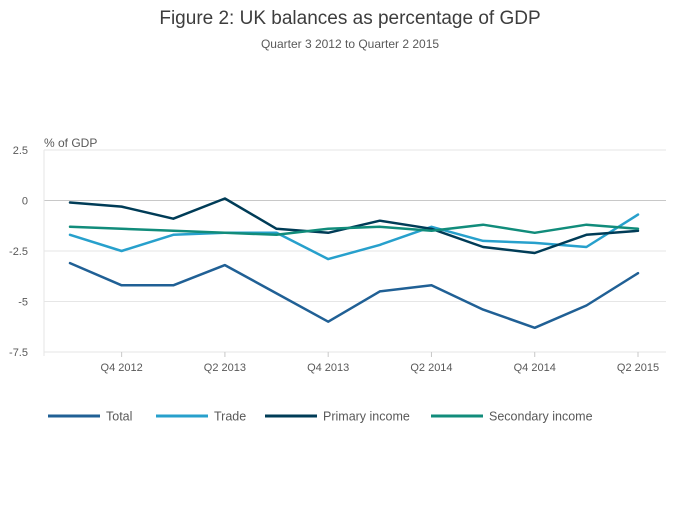  I want to click on legend-item-trade: Trade, so click(201, 417).